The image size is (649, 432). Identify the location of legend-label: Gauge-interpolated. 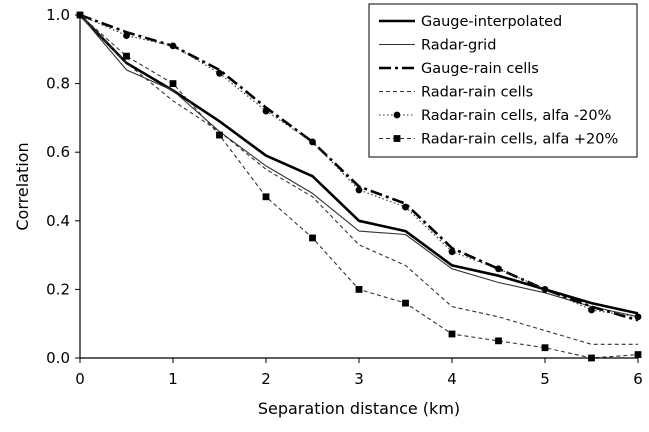
(491, 22).